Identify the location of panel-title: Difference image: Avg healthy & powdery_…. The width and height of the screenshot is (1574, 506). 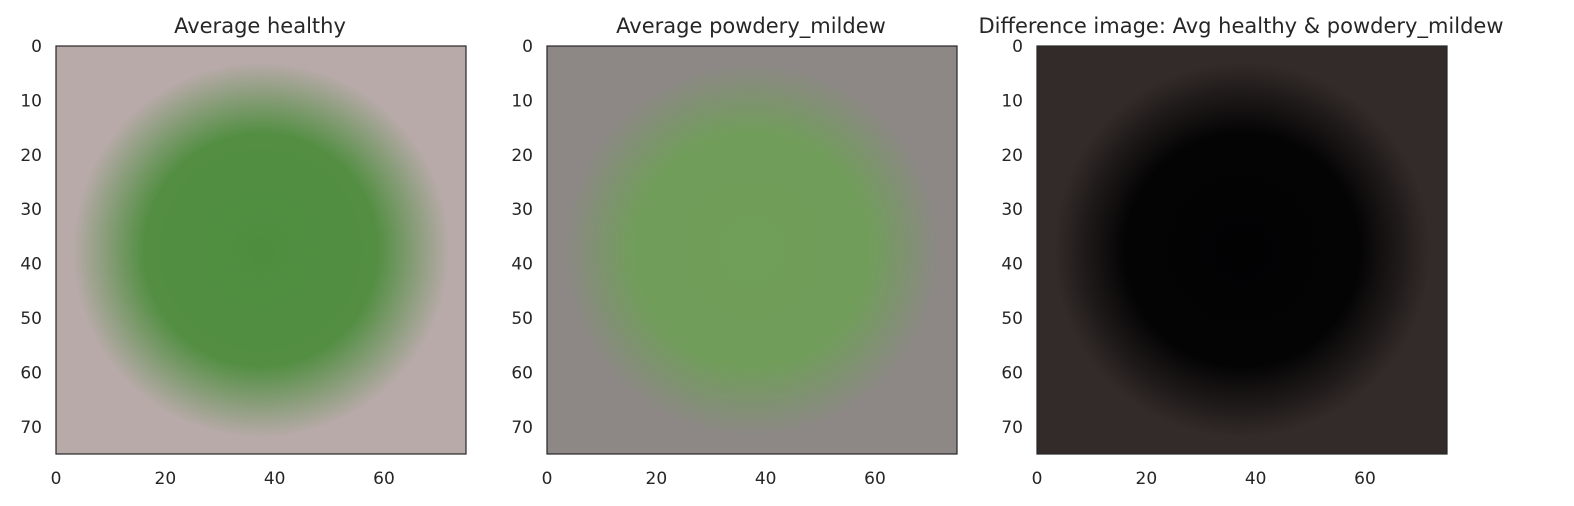
(1240, 26).